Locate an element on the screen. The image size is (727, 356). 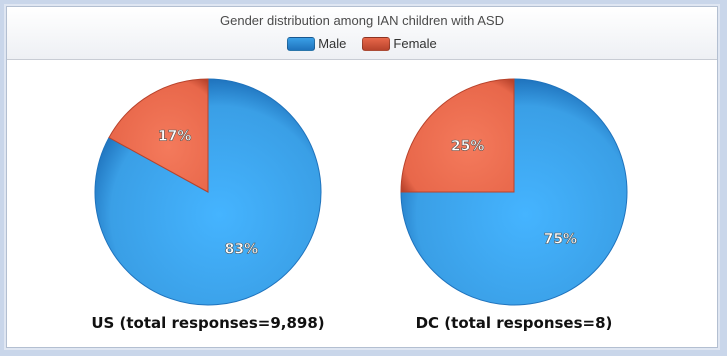
pie-caption-2: DC (total responses=8) is located at coordinates (514, 323).